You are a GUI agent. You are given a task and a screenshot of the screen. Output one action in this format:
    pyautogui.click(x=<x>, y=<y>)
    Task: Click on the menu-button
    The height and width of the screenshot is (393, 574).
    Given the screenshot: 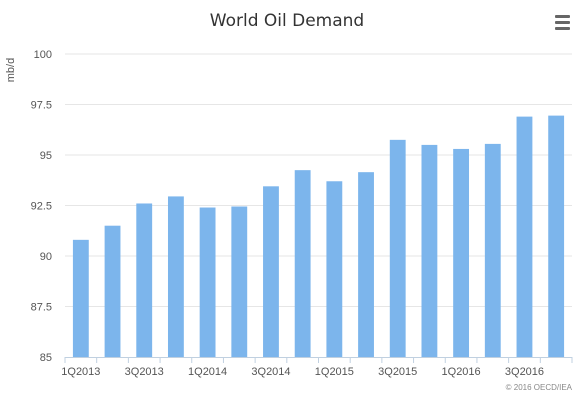 What is the action you would take?
    pyautogui.click(x=560, y=22)
    